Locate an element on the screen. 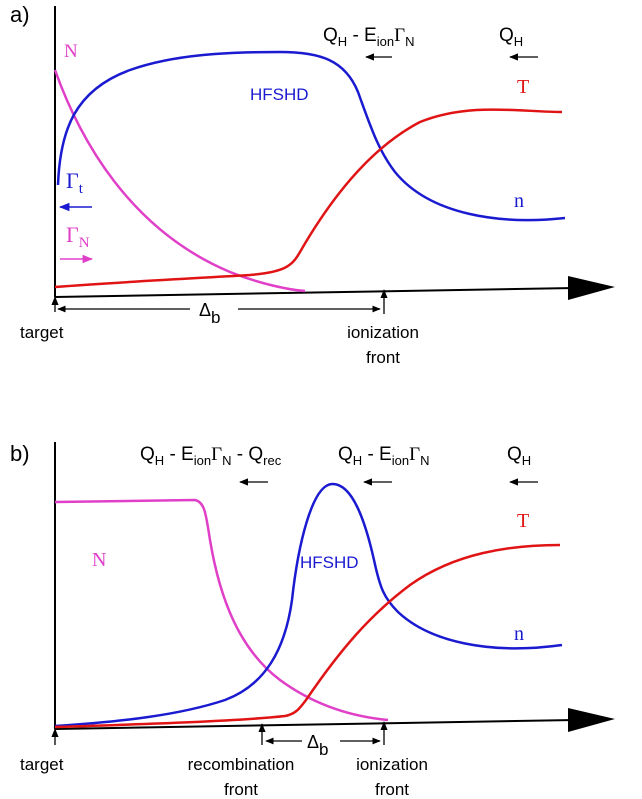 This screenshot has width=642, height=799. panel-b-flux-left: QH - EionΓN - Qrec is located at coordinates (211, 456).